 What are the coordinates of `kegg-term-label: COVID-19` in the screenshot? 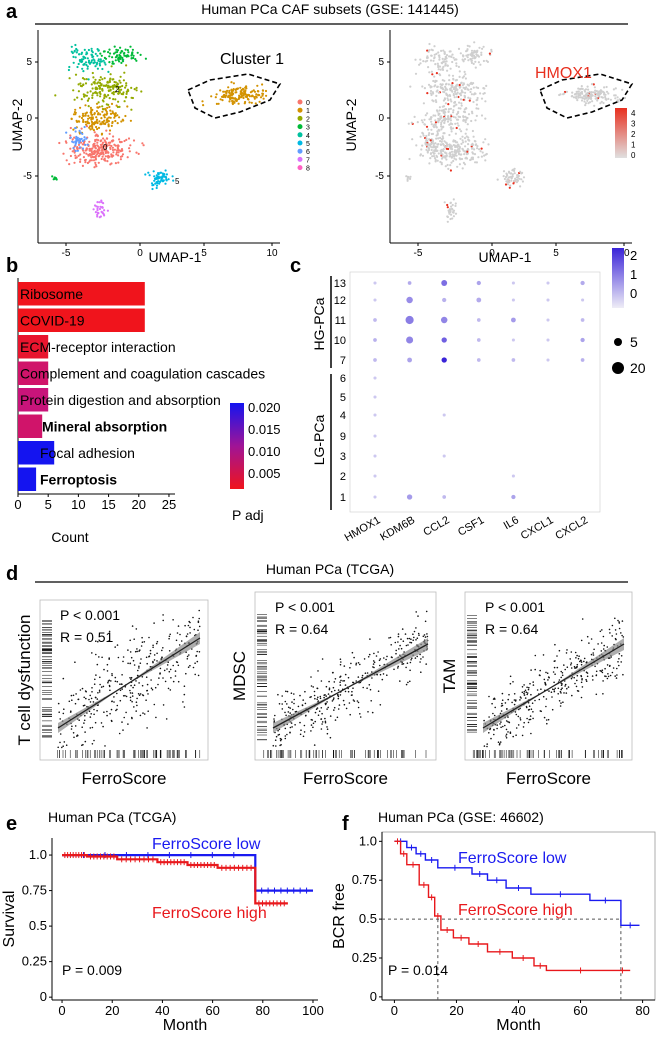 It's located at (52, 321).